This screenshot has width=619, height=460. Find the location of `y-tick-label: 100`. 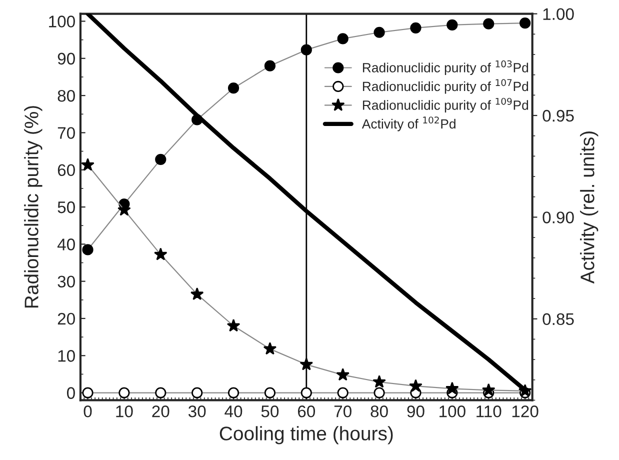

y-tick-label: 100 is located at coordinates (62, 22).